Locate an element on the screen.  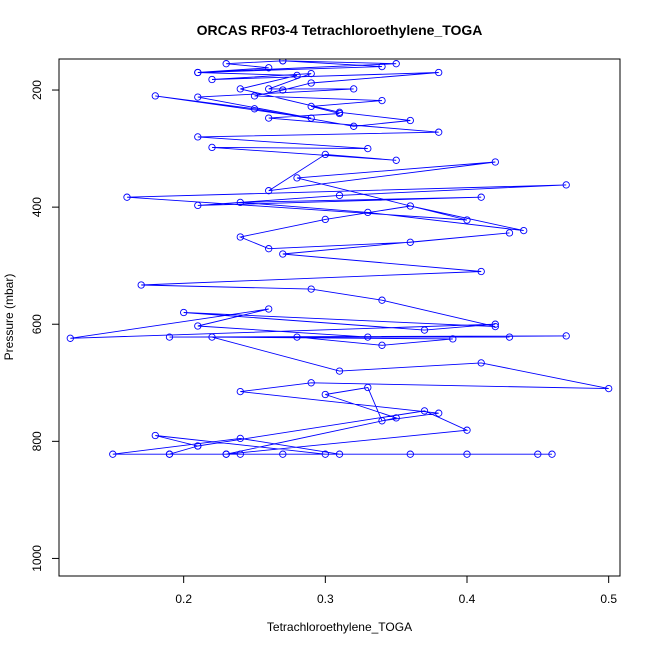
x-tick-label: 0.5 is located at coordinates (608, 599).